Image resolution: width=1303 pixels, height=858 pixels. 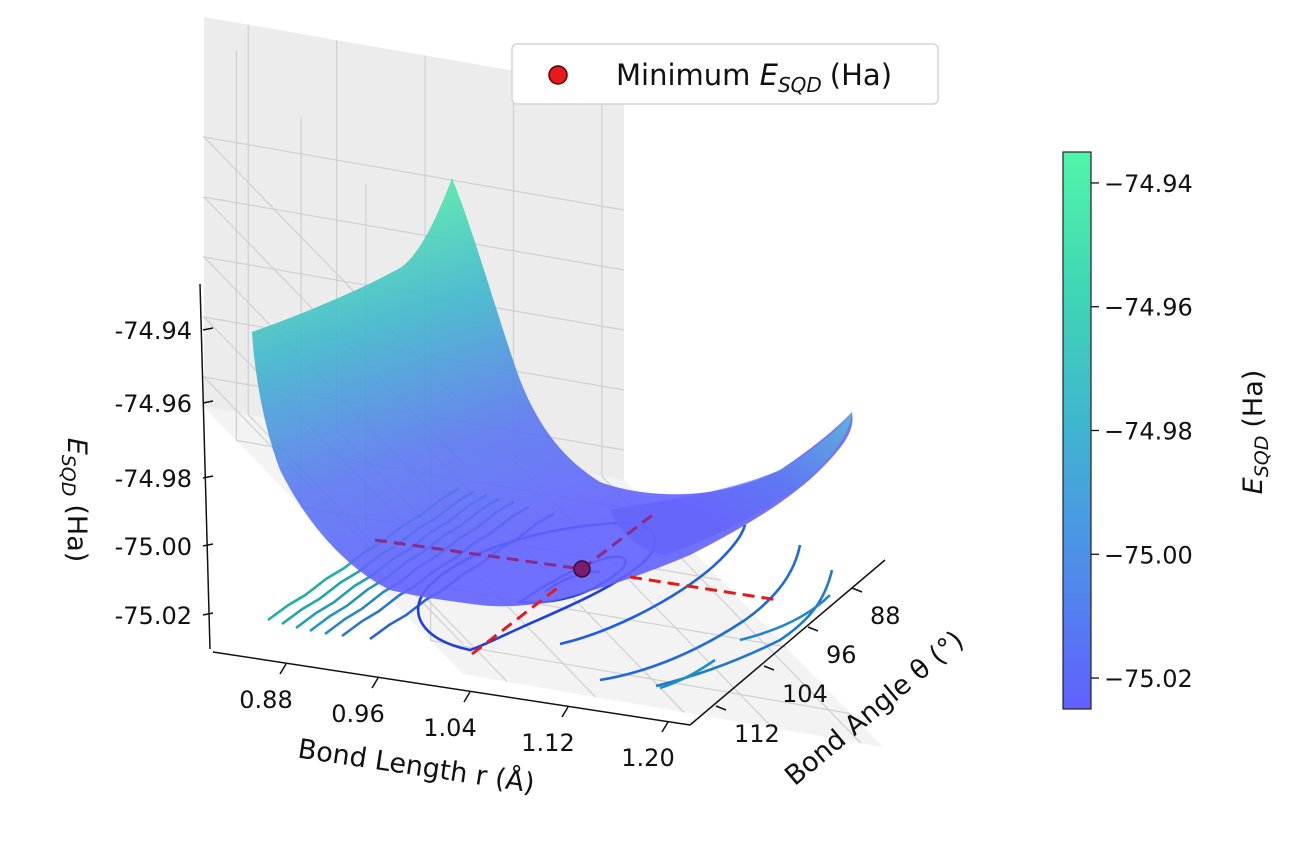 What do you see at coordinates (153, 616) in the screenshot?
I see `z-tick-label: -75.02` at bounding box center [153, 616].